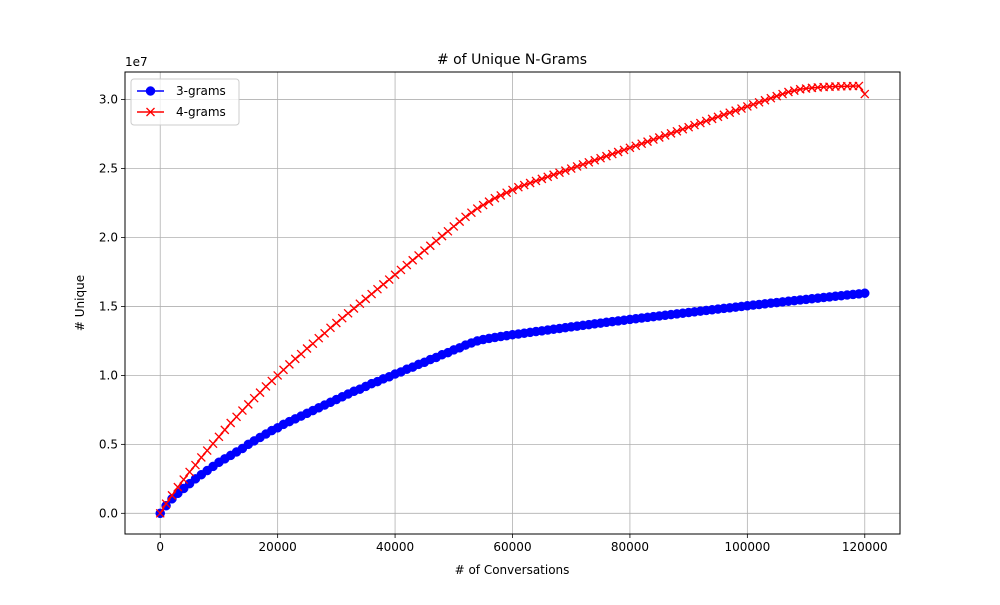 The height and width of the screenshot is (605, 1000). Describe the element at coordinates (108, 237) in the screenshot. I see `y-tick-label: 2.0` at that location.